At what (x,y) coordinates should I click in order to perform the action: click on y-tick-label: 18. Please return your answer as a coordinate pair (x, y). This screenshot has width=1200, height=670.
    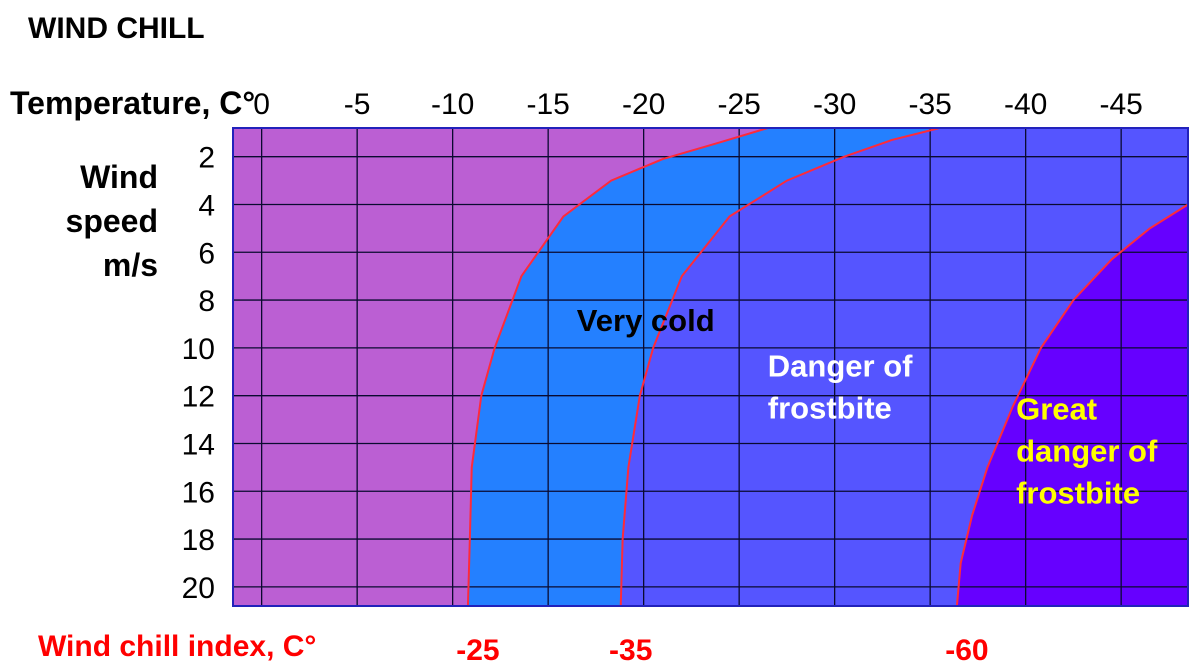
    Looking at the image, I should click on (198, 540).